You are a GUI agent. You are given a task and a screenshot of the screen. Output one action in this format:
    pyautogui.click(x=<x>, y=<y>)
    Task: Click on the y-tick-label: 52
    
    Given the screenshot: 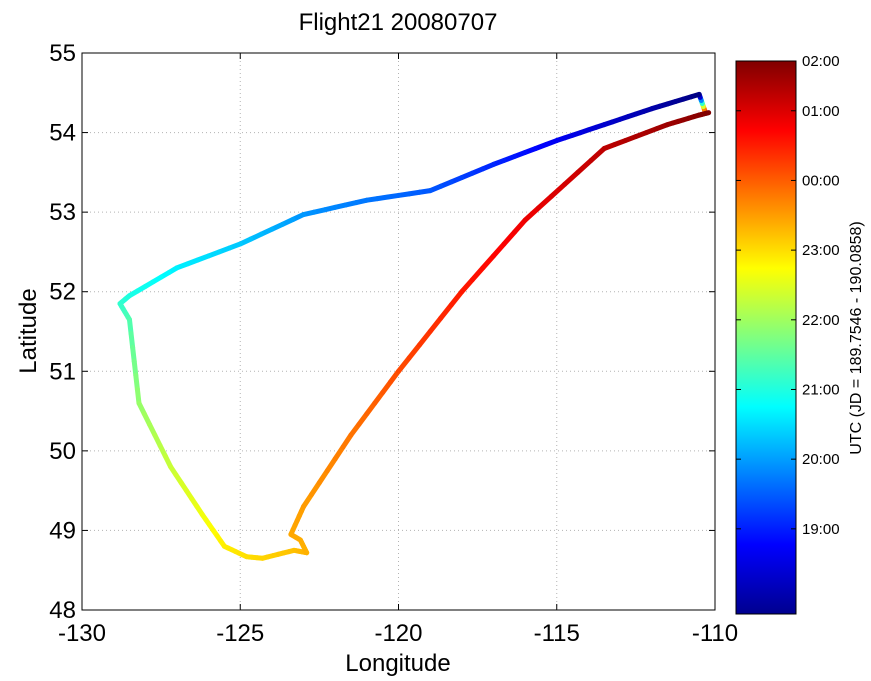 What is the action you would take?
    pyautogui.click(x=62, y=292)
    